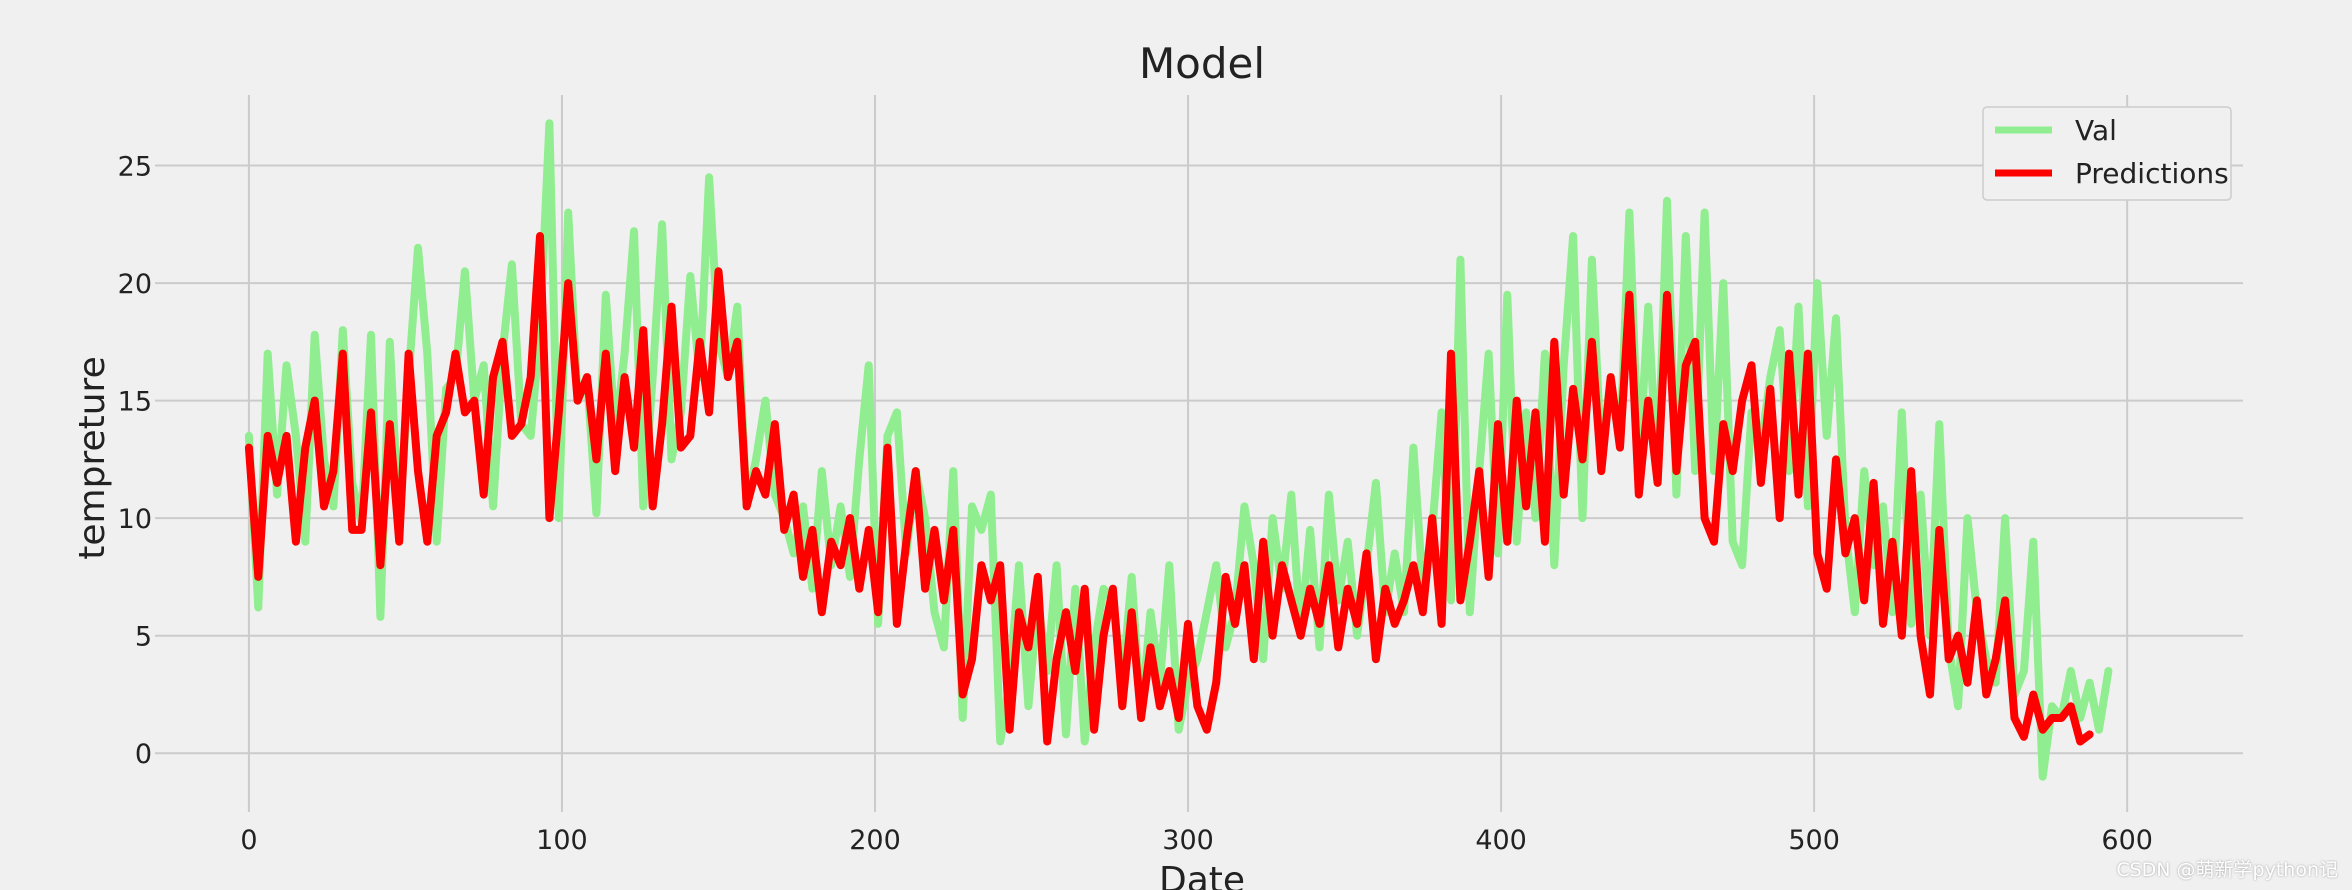 This screenshot has width=2352, height=890. I want to click on x-tick-label: 500, so click(1814, 840).